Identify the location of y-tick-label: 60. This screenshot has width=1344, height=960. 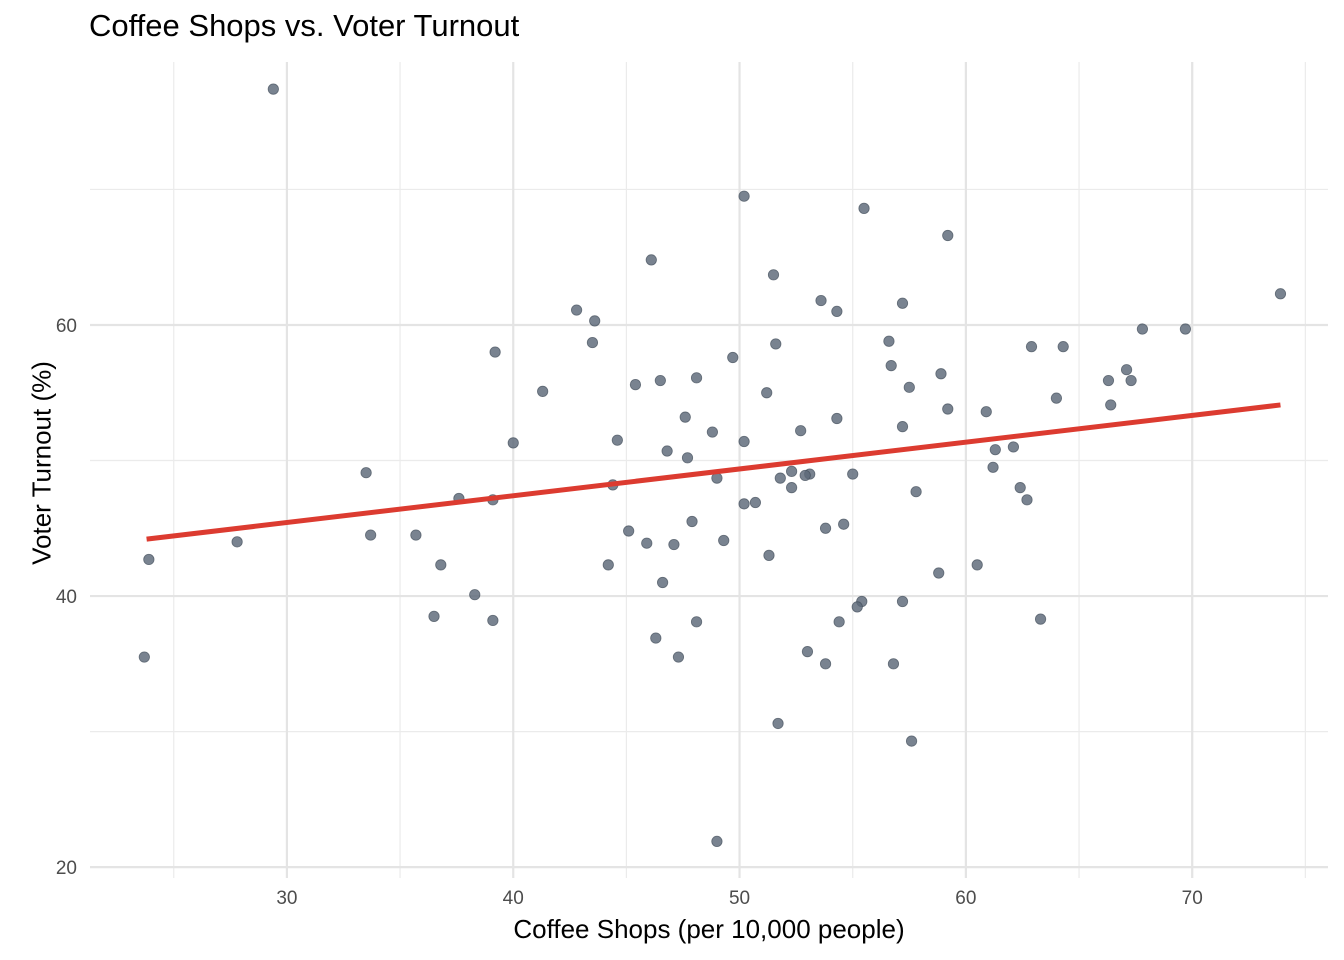
(66, 326).